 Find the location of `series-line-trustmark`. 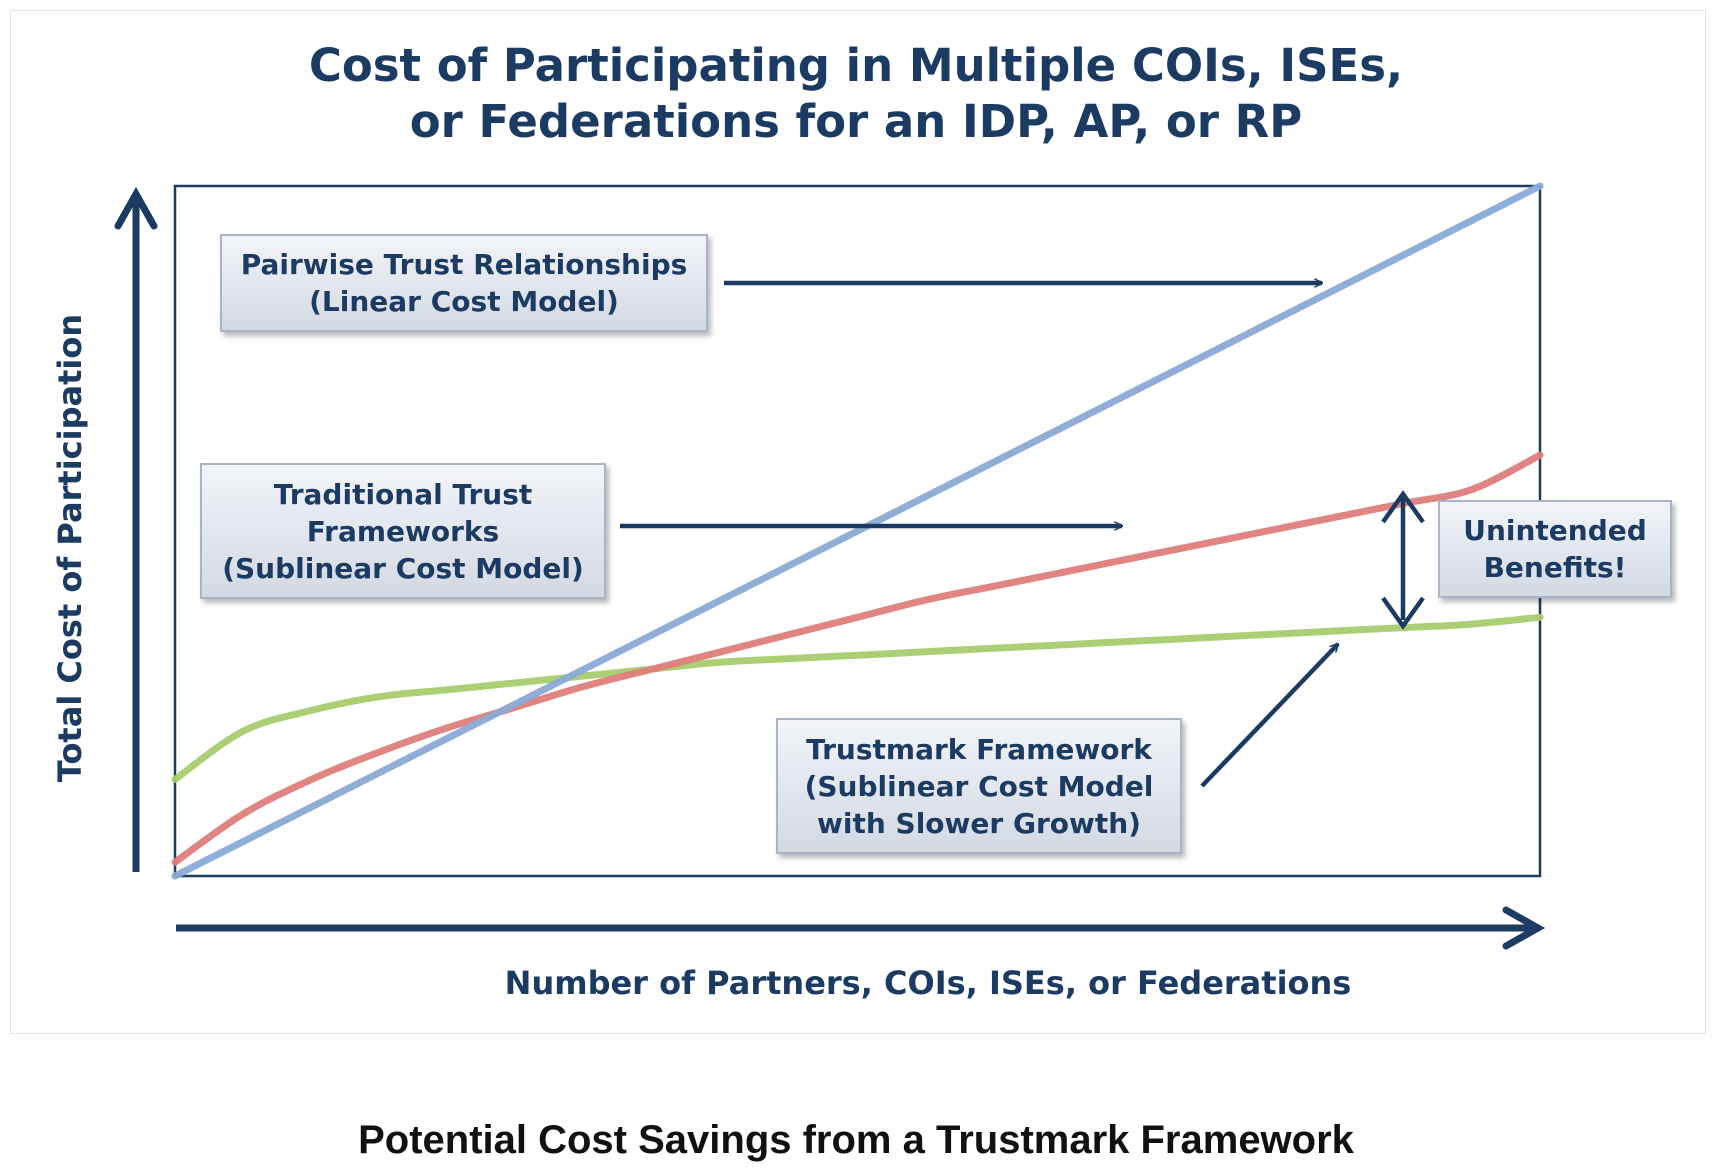

series-line-trustmark is located at coordinates (857, 698).